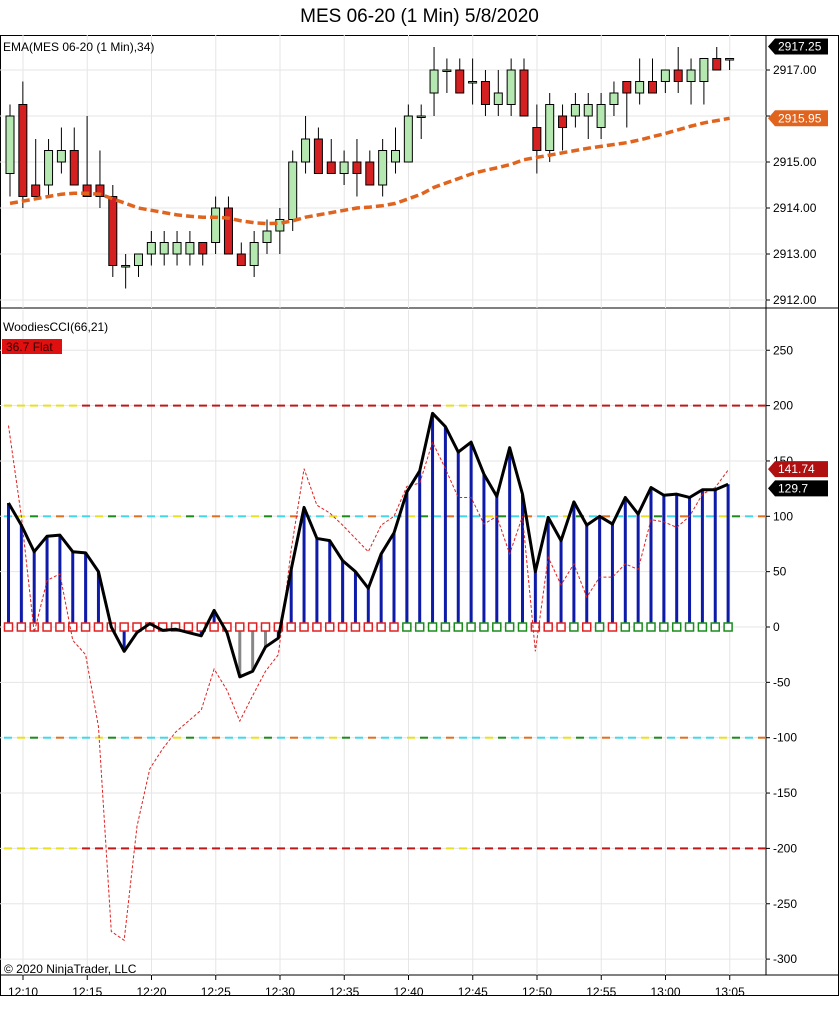 The height and width of the screenshot is (1033, 839). I want to click on price-y-tick-label: 2917.00, so click(795, 70).